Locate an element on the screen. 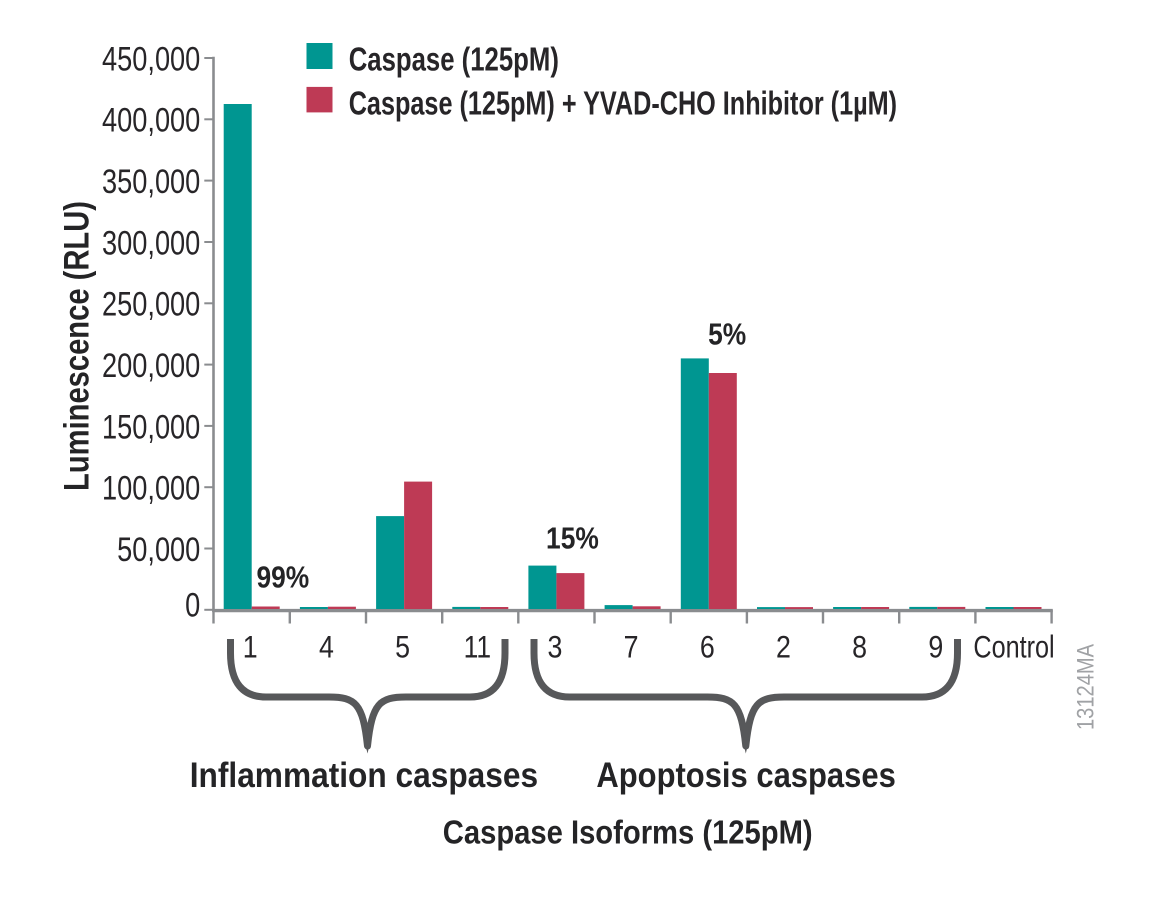 This screenshot has width=1151, height=903. svg-text: 99% is located at coordinates (282, 578).